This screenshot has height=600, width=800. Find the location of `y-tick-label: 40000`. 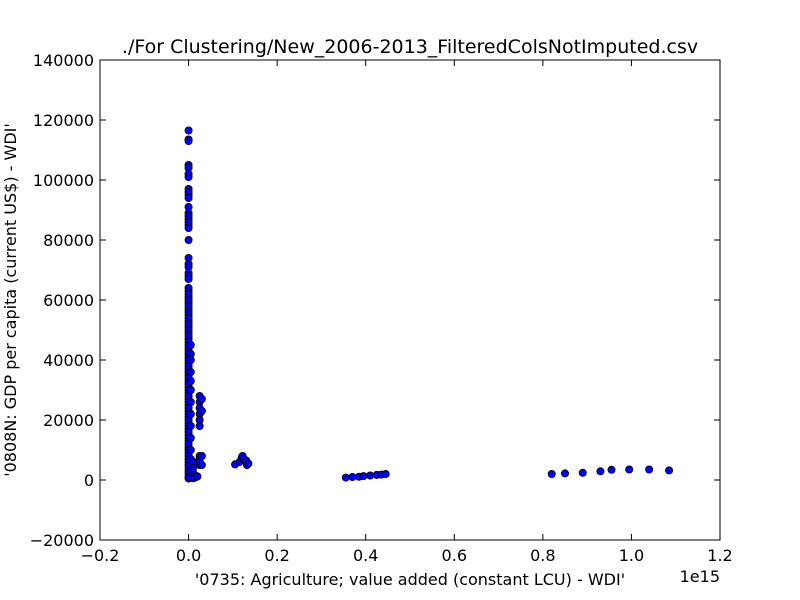

y-tick-label: 40000 is located at coordinates (68, 360).